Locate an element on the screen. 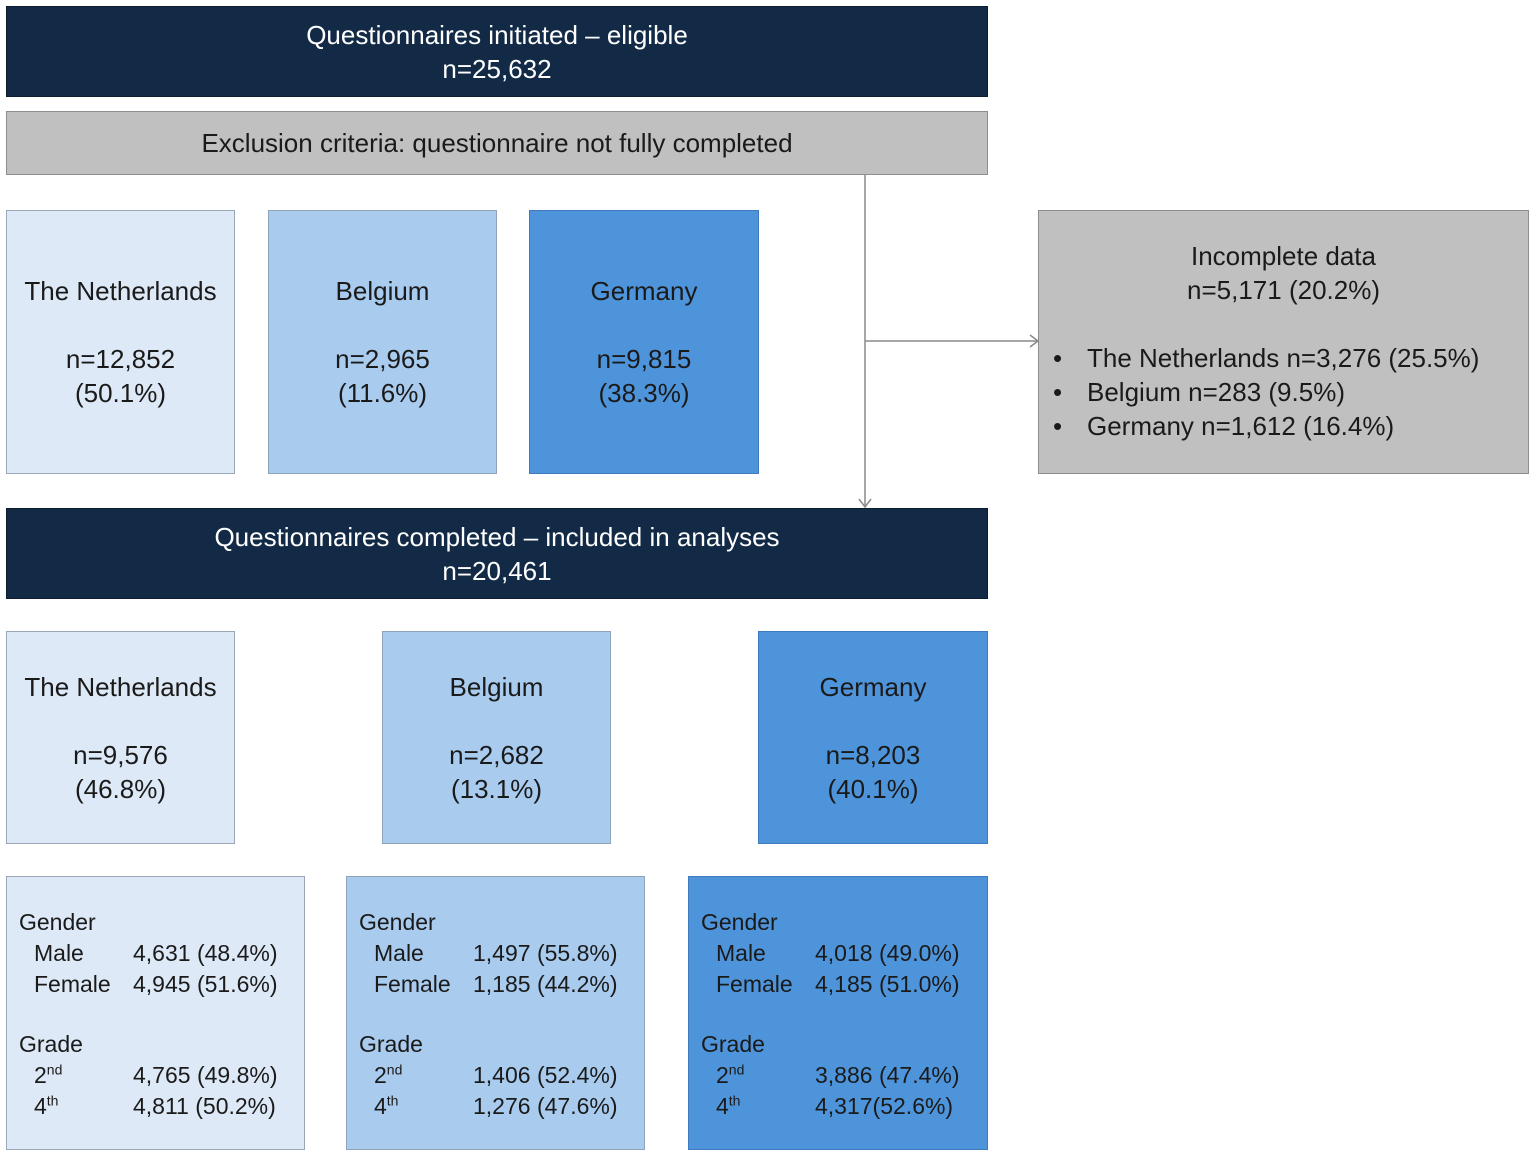  female-value: 4,945 (51.6%) is located at coordinates (205, 984).